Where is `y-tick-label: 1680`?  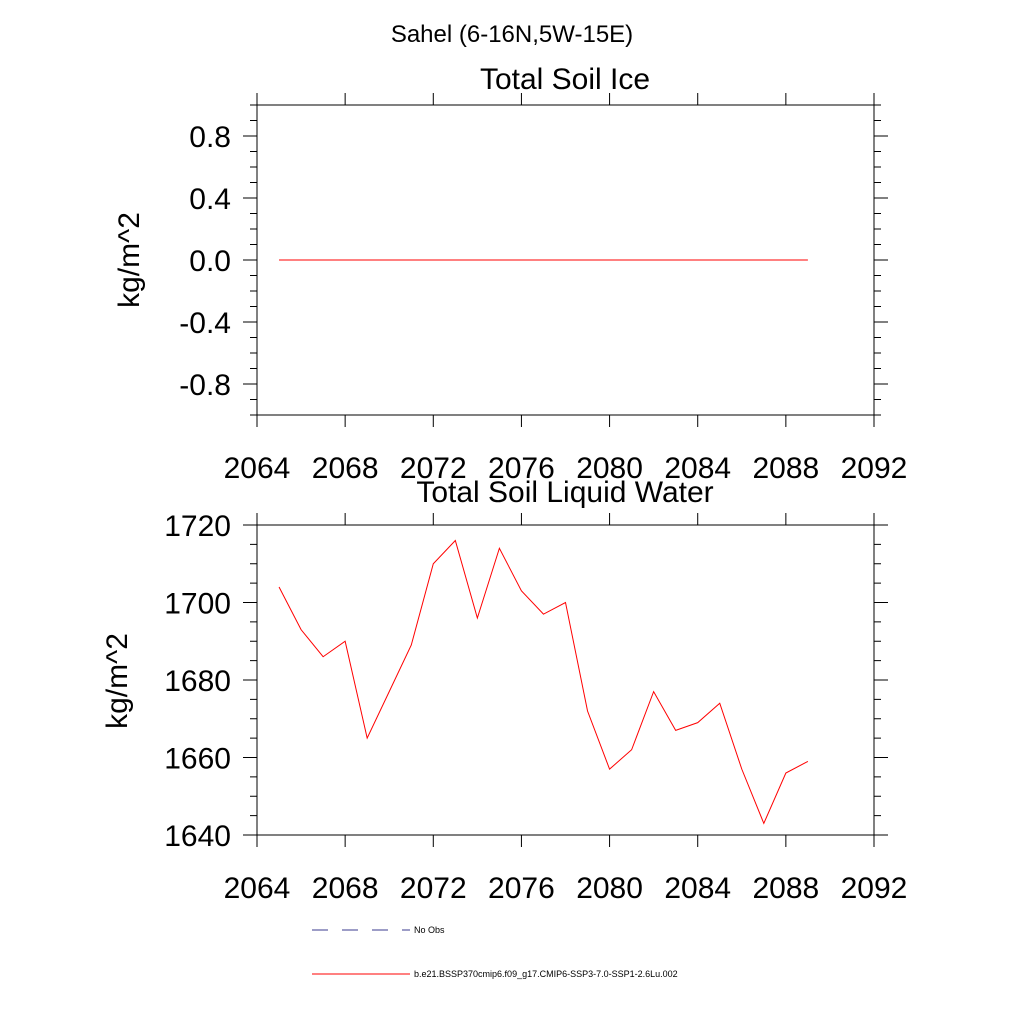 y-tick-label: 1680 is located at coordinates (197, 681).